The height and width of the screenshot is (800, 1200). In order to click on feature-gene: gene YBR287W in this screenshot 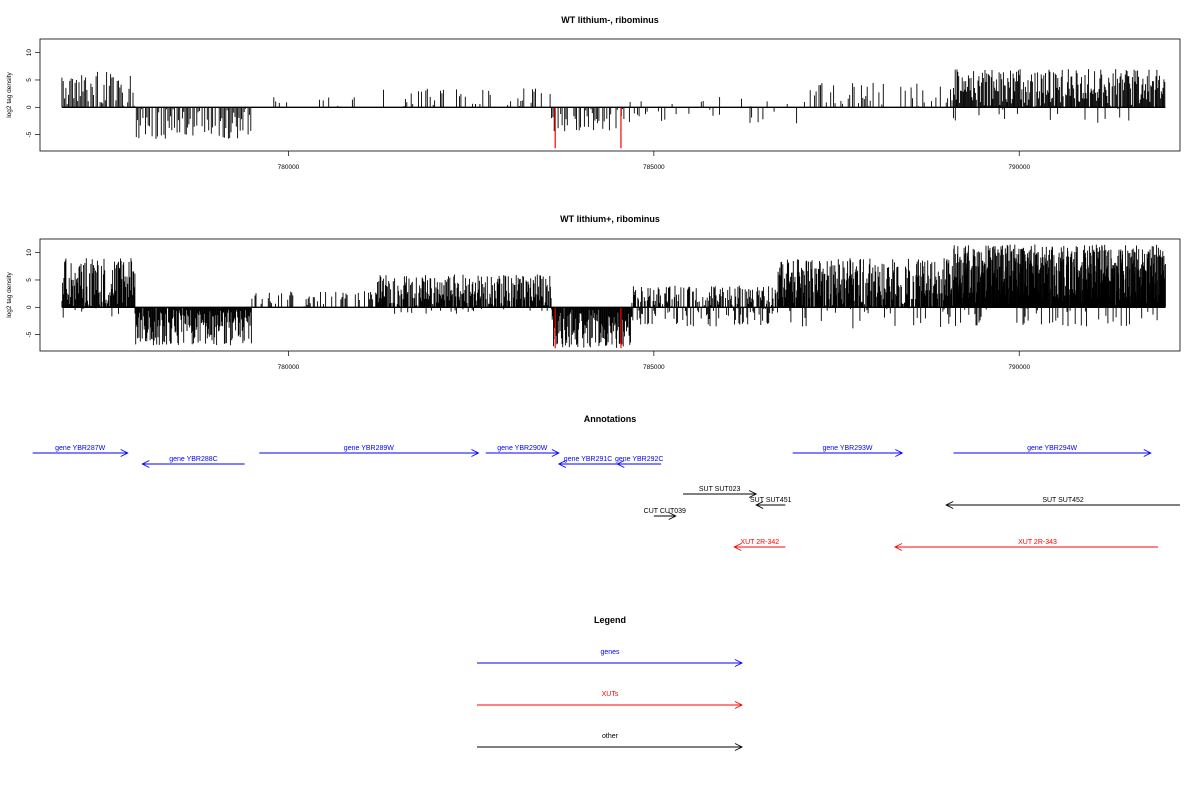, I will do `click(80, 451)`.